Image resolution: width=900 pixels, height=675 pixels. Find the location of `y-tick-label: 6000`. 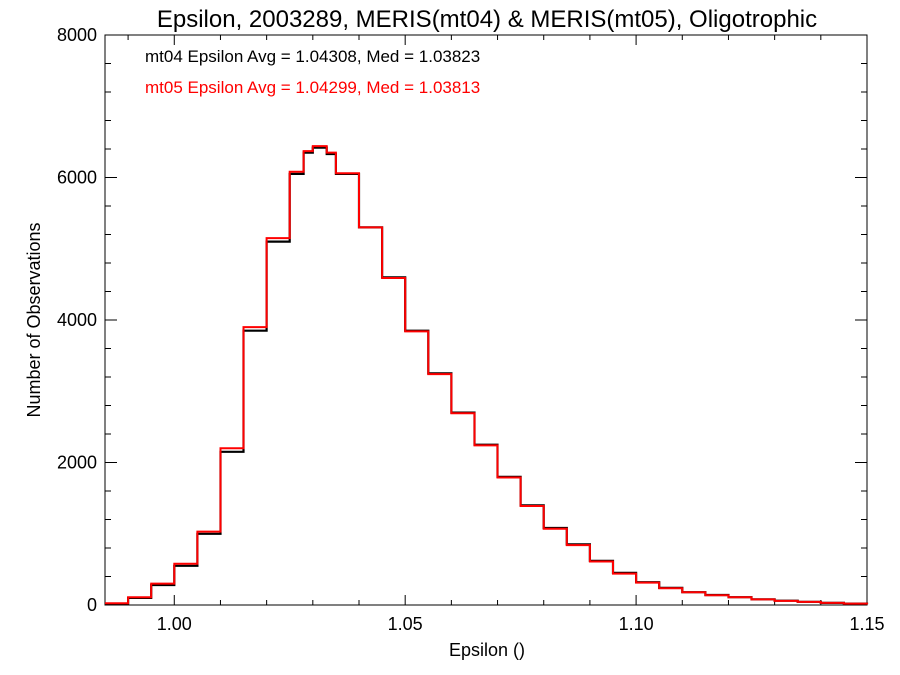

y-tick-label: 6000 is located at coordinates (77, 178).